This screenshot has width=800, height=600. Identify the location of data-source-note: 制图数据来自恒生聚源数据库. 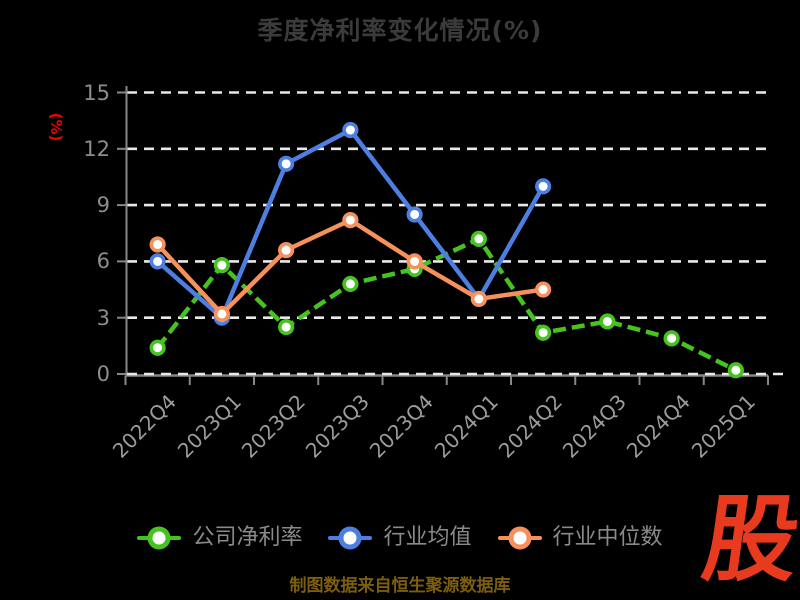
(400, 586).